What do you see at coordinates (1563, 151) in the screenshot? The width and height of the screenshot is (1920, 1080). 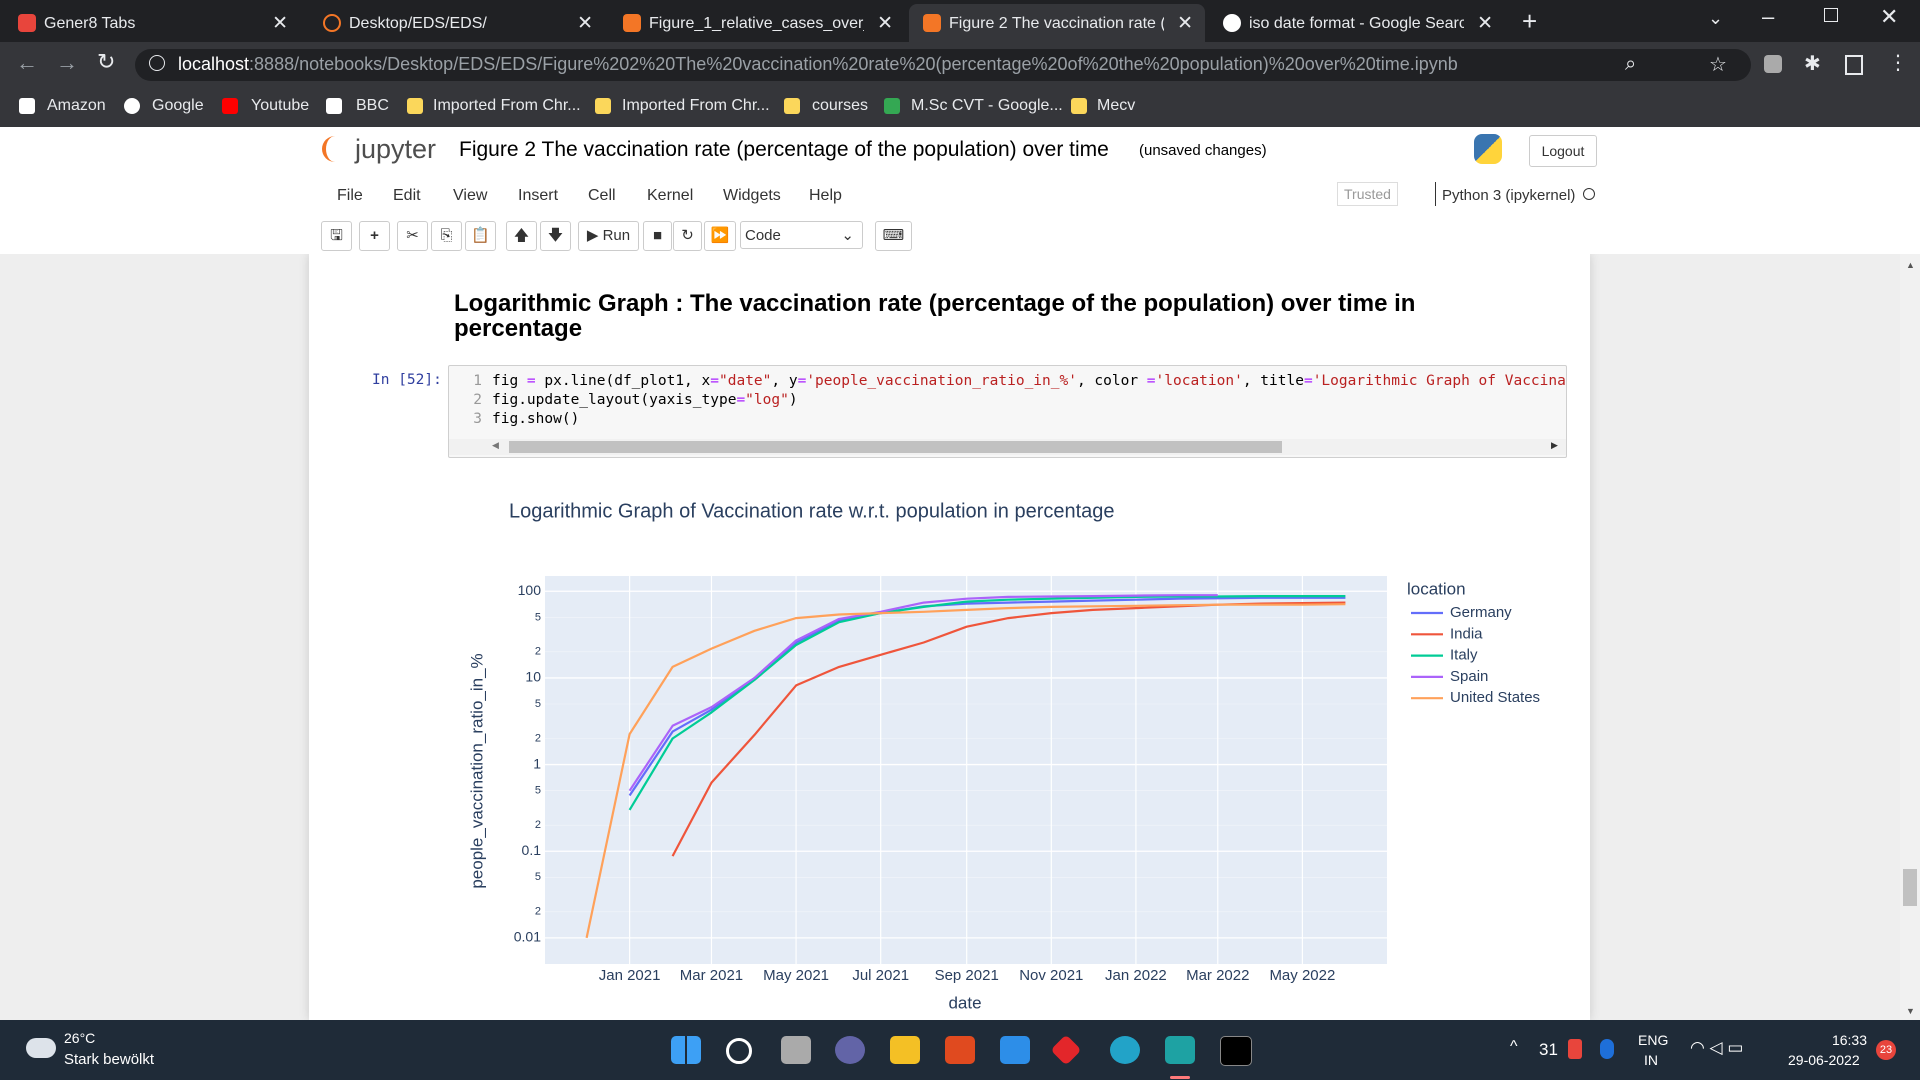 I see `logout-button: Logout` at bounding box center [1563, 151].